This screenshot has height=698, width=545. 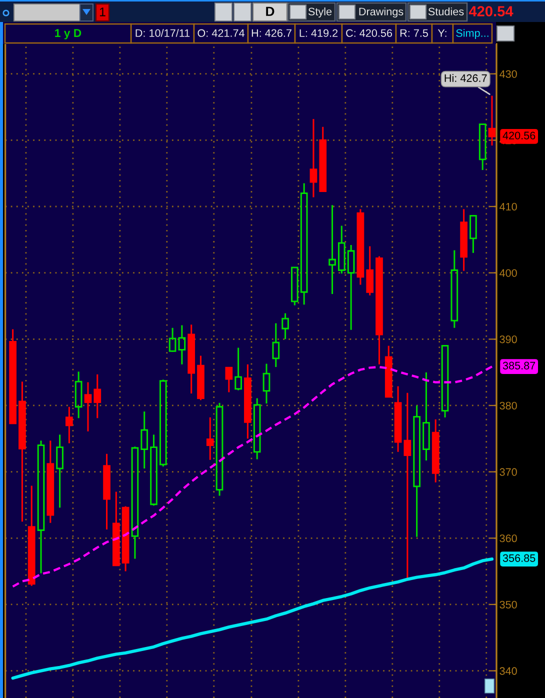 I want to click on text: D: 10/17/11, so click(x=163, y=32).